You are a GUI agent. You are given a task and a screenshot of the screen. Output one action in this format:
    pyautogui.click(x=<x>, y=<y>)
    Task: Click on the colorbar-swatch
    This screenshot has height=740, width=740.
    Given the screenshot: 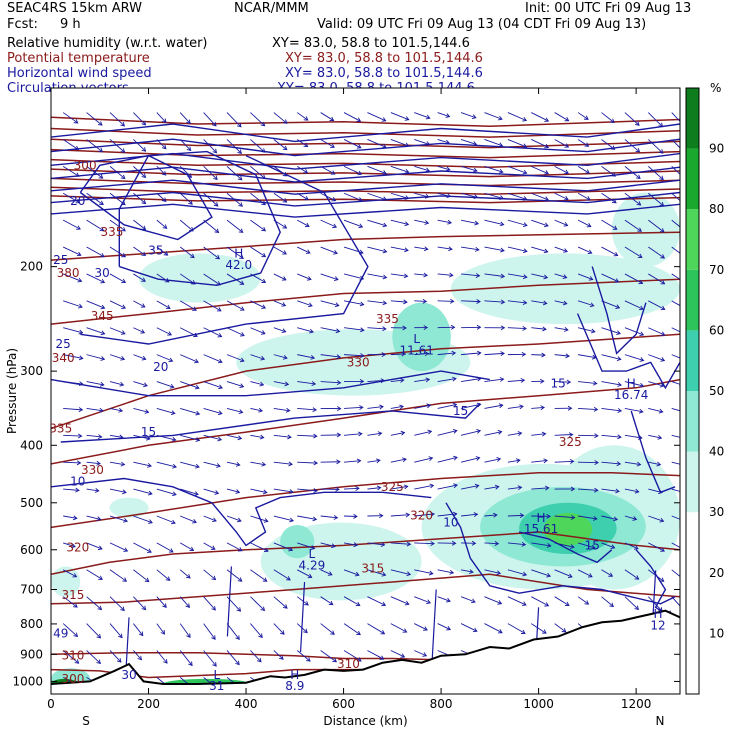 What is the action you would take?
    pyautogui.click(x=692, y=179)
    